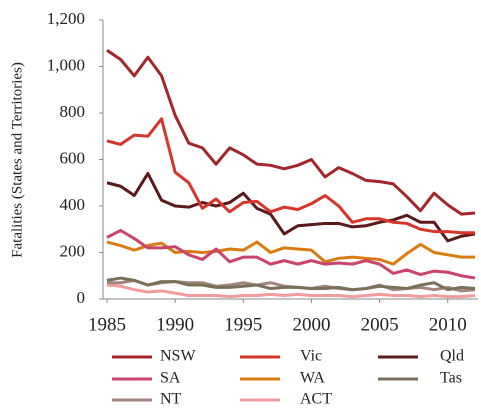 The image size is (481, 408). Describe the element at coordinates (451, 378) in the screenshot. I see `legend-label: Tas` at that location.